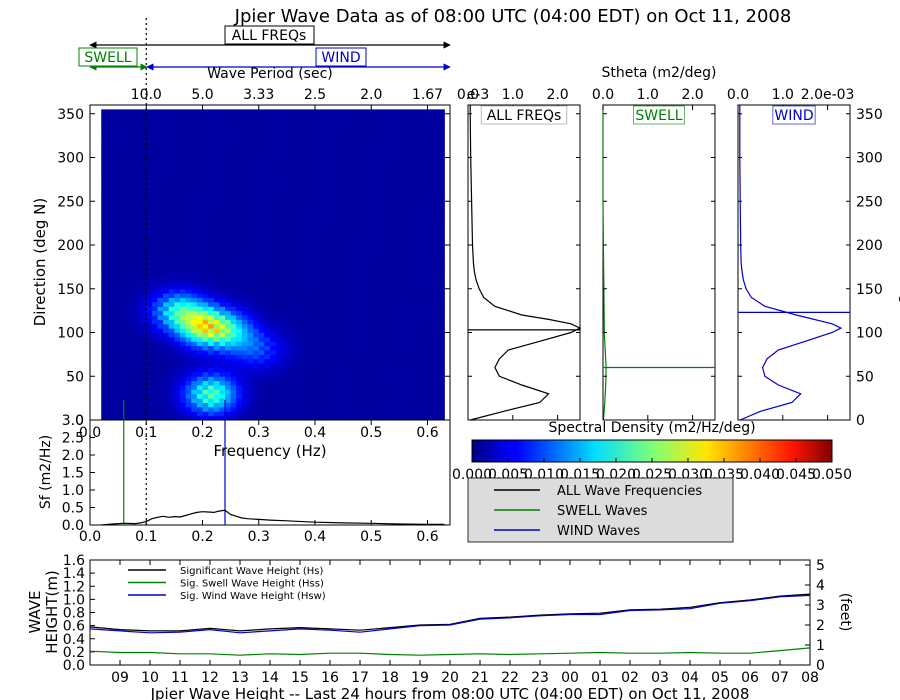  I want to click on stheta-label: ALL FREQs, so click(524, 116).